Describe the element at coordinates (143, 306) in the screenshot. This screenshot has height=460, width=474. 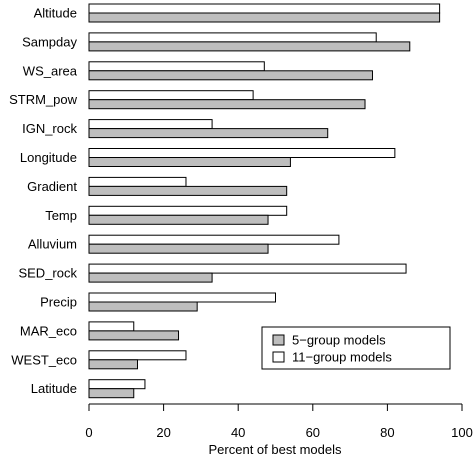
I see `bar-precip-lower` at that location.